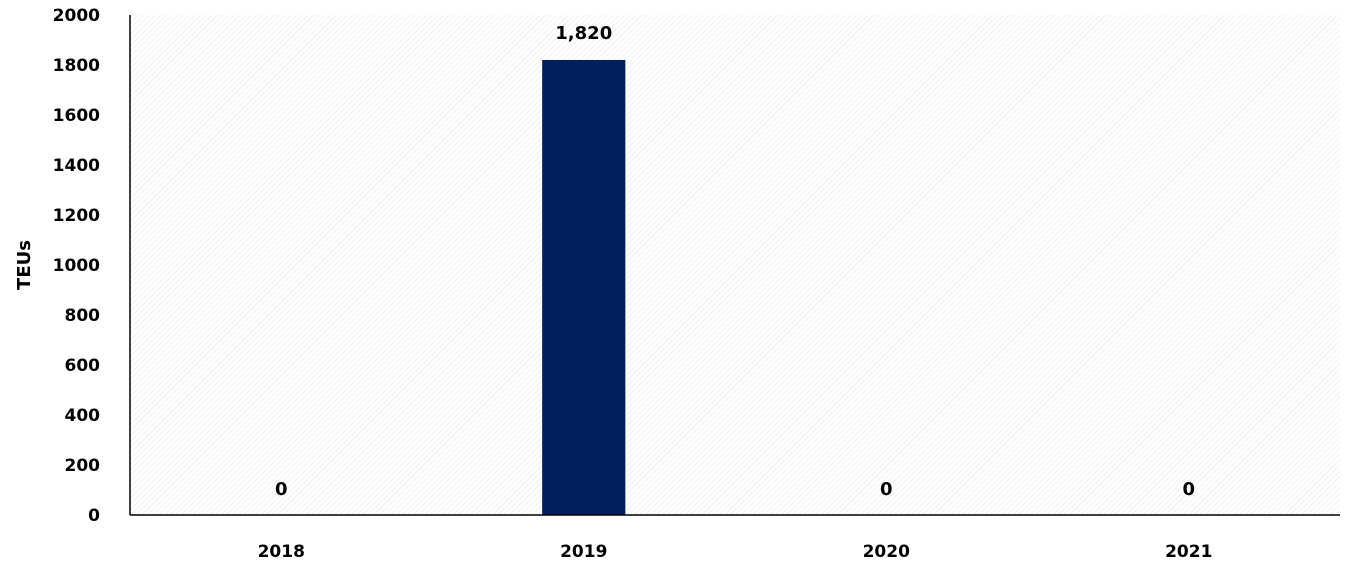 The width and height of the screenshot is (1355, 567). I want to click on x-tick-label: 2020, so click(886, 552).